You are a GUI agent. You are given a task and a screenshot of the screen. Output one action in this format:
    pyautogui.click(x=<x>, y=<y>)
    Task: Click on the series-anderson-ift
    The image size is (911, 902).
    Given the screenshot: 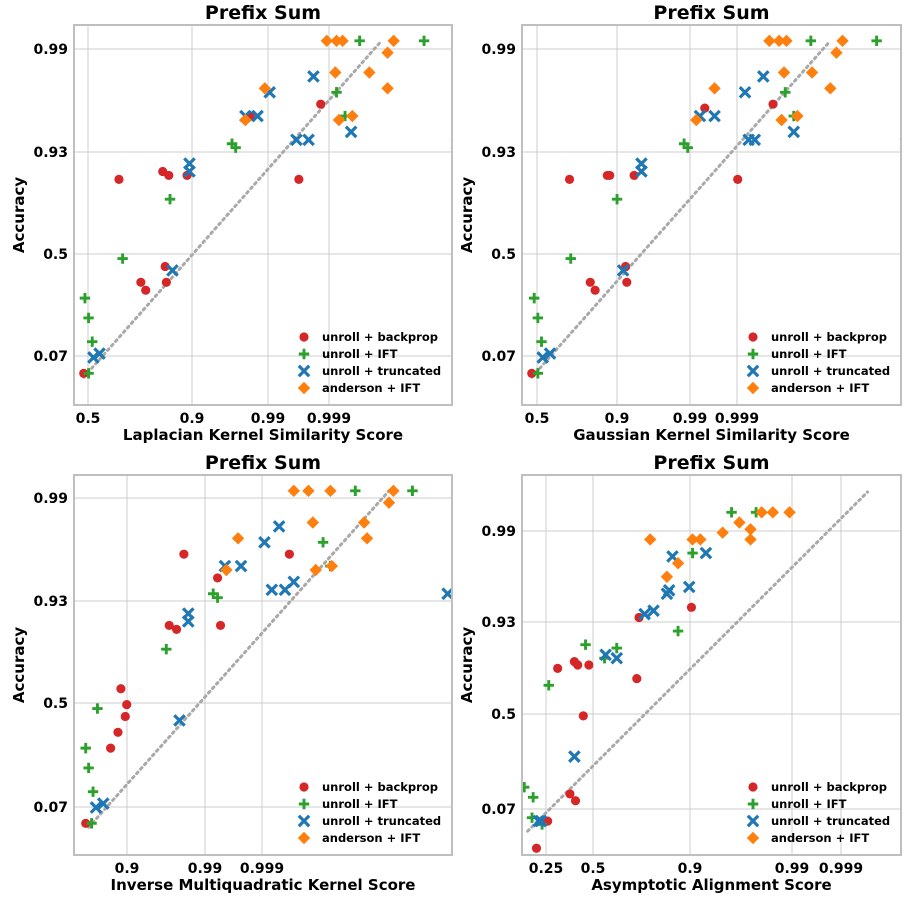 What is the action you would take?
    pyautogui.click(x=319, y=80)
    